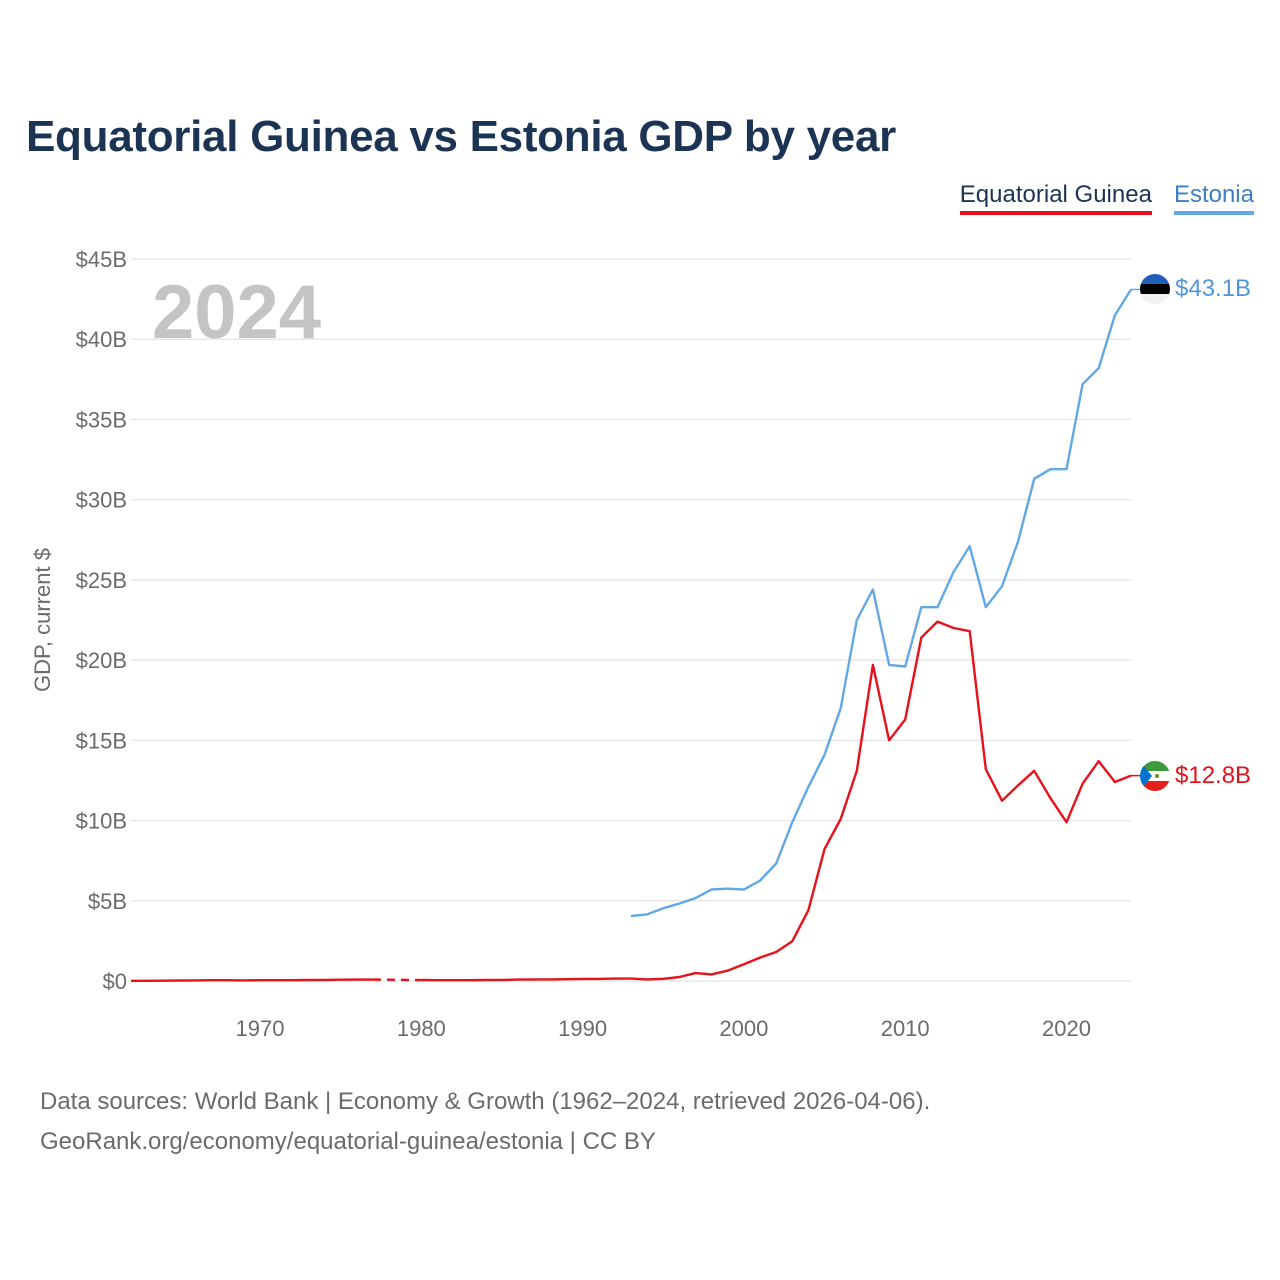  I want to click on y-tick-label: $0, so click(115, 981).